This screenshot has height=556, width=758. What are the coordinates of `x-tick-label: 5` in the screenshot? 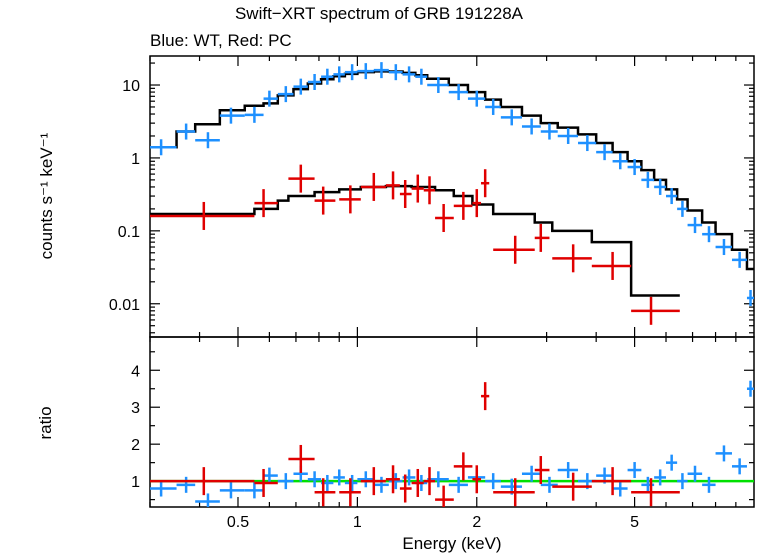 It's located at (634, 522).